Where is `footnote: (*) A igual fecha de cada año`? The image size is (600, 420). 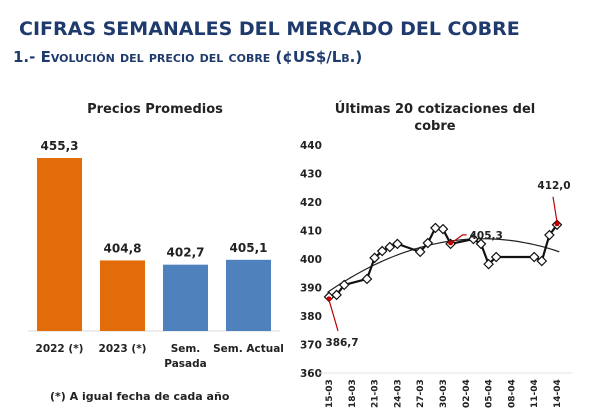
footnote: (*) A igual fecha de cada año is located at coordinates (140, 396).